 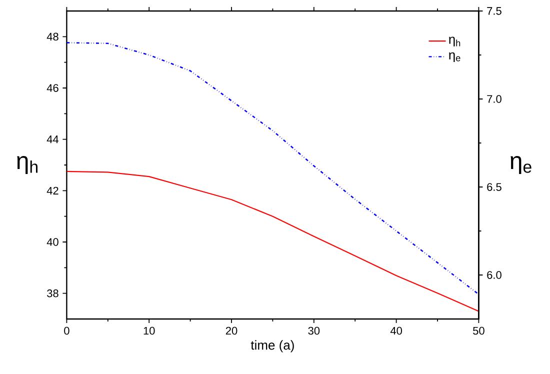 What do you see at coordinates (52, 36) in the screenshot?
I see `y-tick-label: 48` at bounding box center [52, 36].